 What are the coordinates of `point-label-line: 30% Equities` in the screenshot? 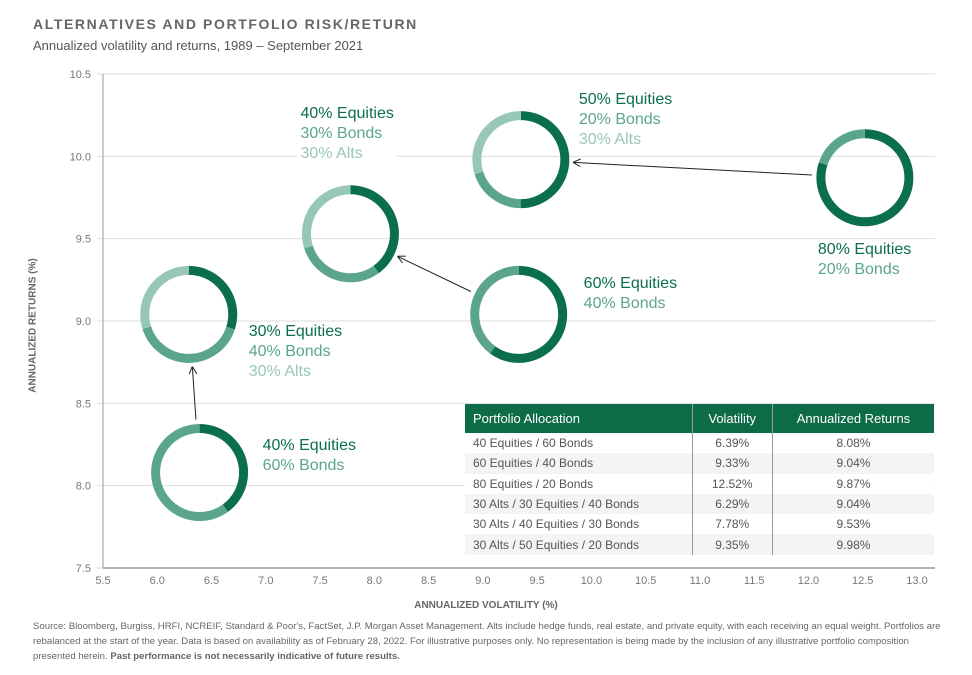 It's located at (295, 332).